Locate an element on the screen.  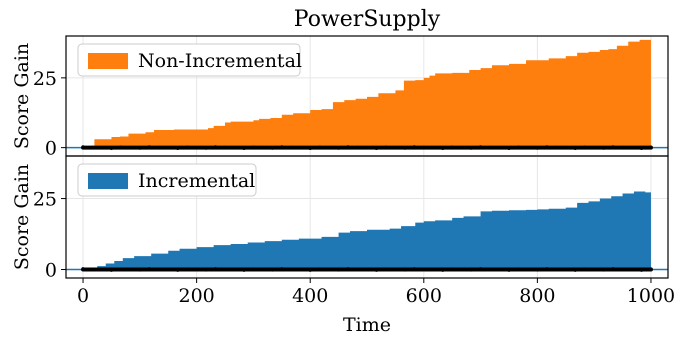
x-axis-label: Time is located at coordinates (367, 325).